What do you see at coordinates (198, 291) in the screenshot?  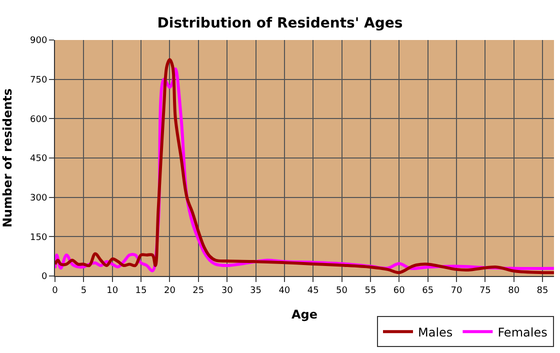 I see `x-tick-label: 25` at bounding box center [198, 291].